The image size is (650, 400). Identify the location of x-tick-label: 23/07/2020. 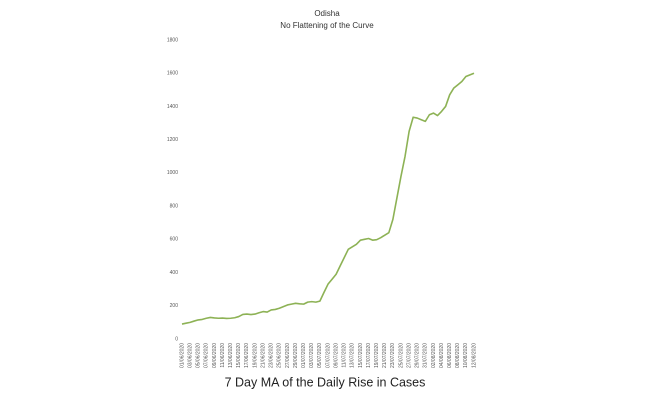
(393, 355).